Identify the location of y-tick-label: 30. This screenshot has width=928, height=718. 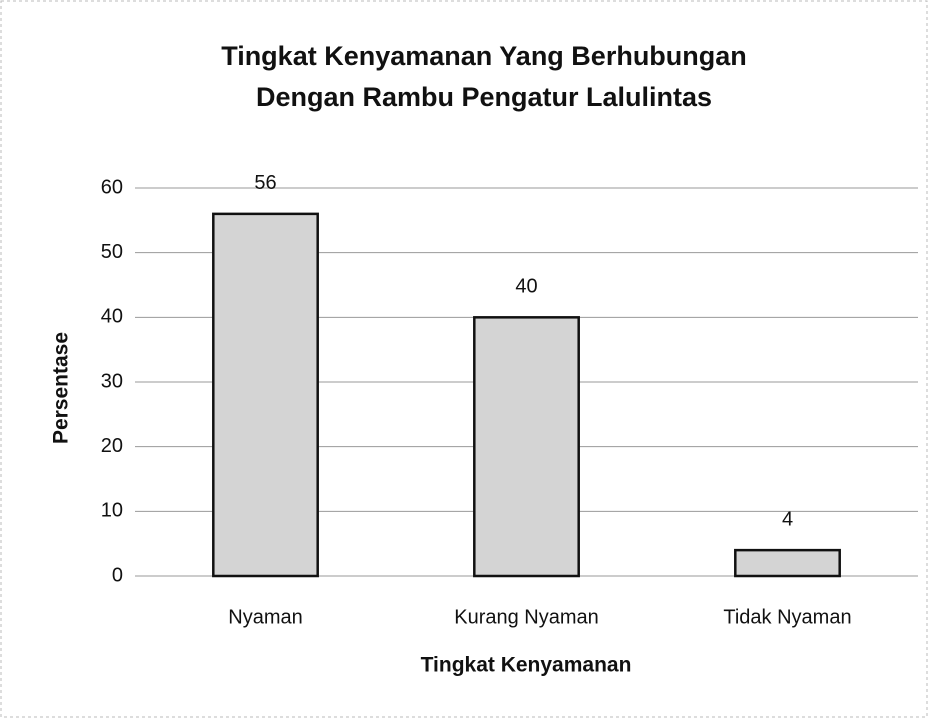
(112, 381).